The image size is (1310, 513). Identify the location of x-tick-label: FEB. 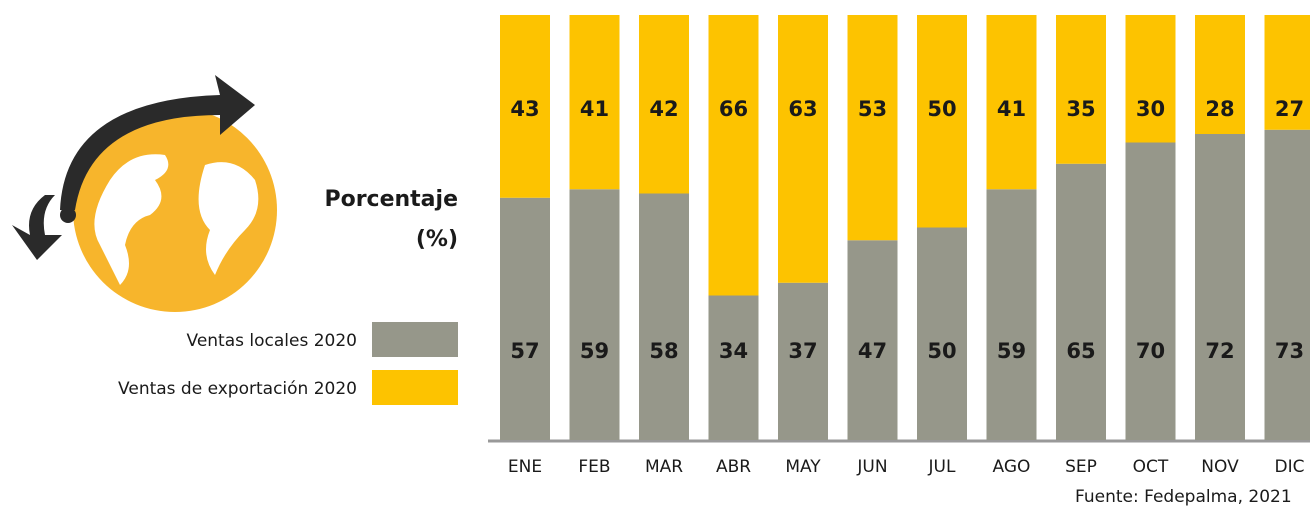
(594, 467).